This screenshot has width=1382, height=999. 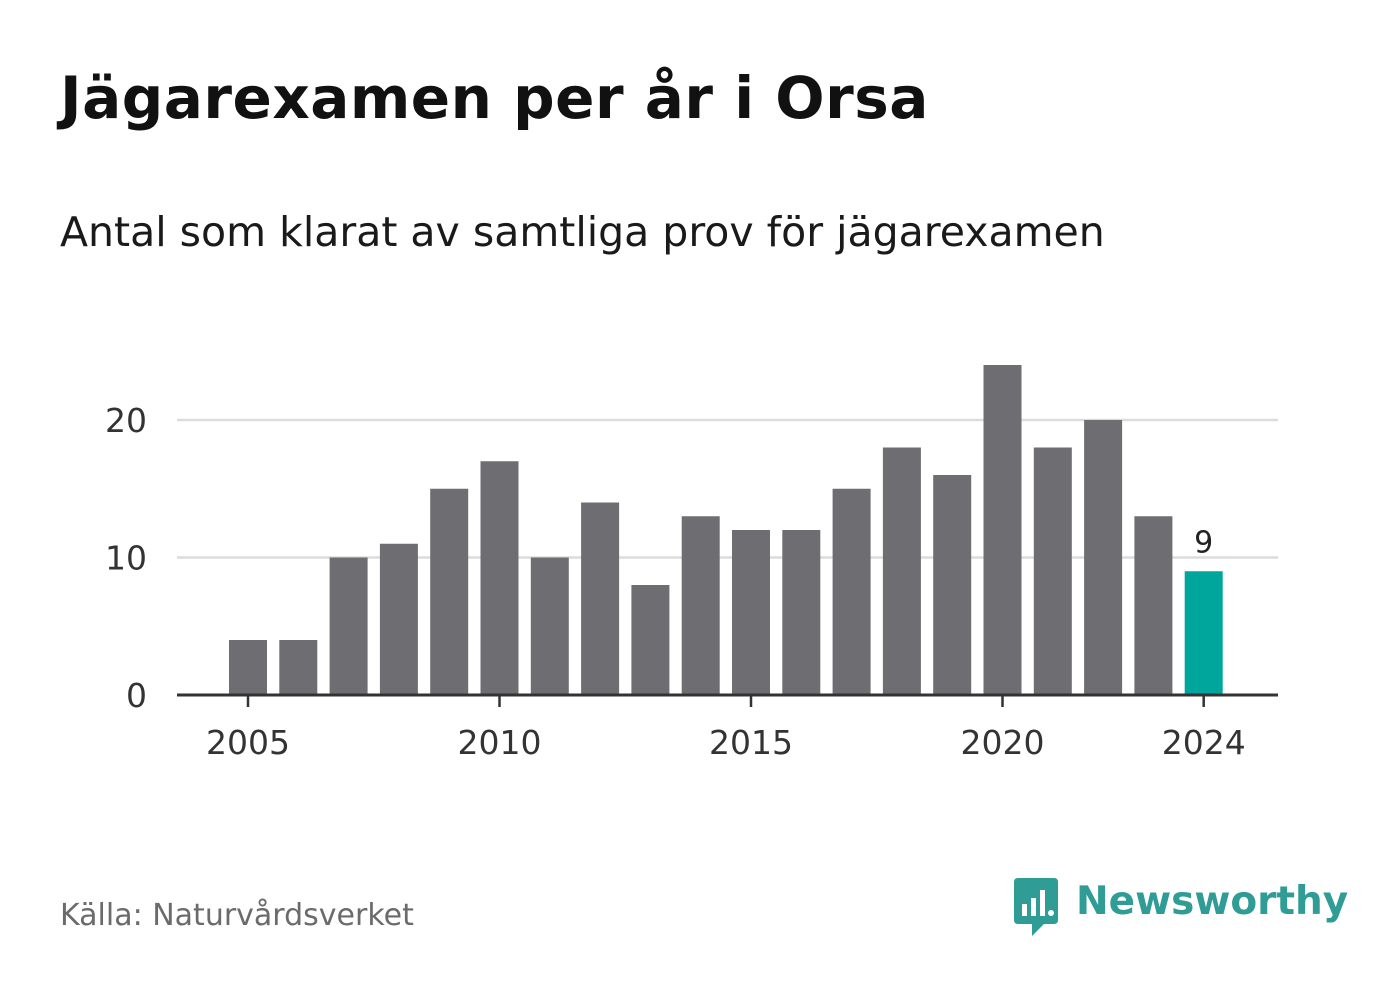 I want to click on bar-2020, so click(x=1002, y=530).